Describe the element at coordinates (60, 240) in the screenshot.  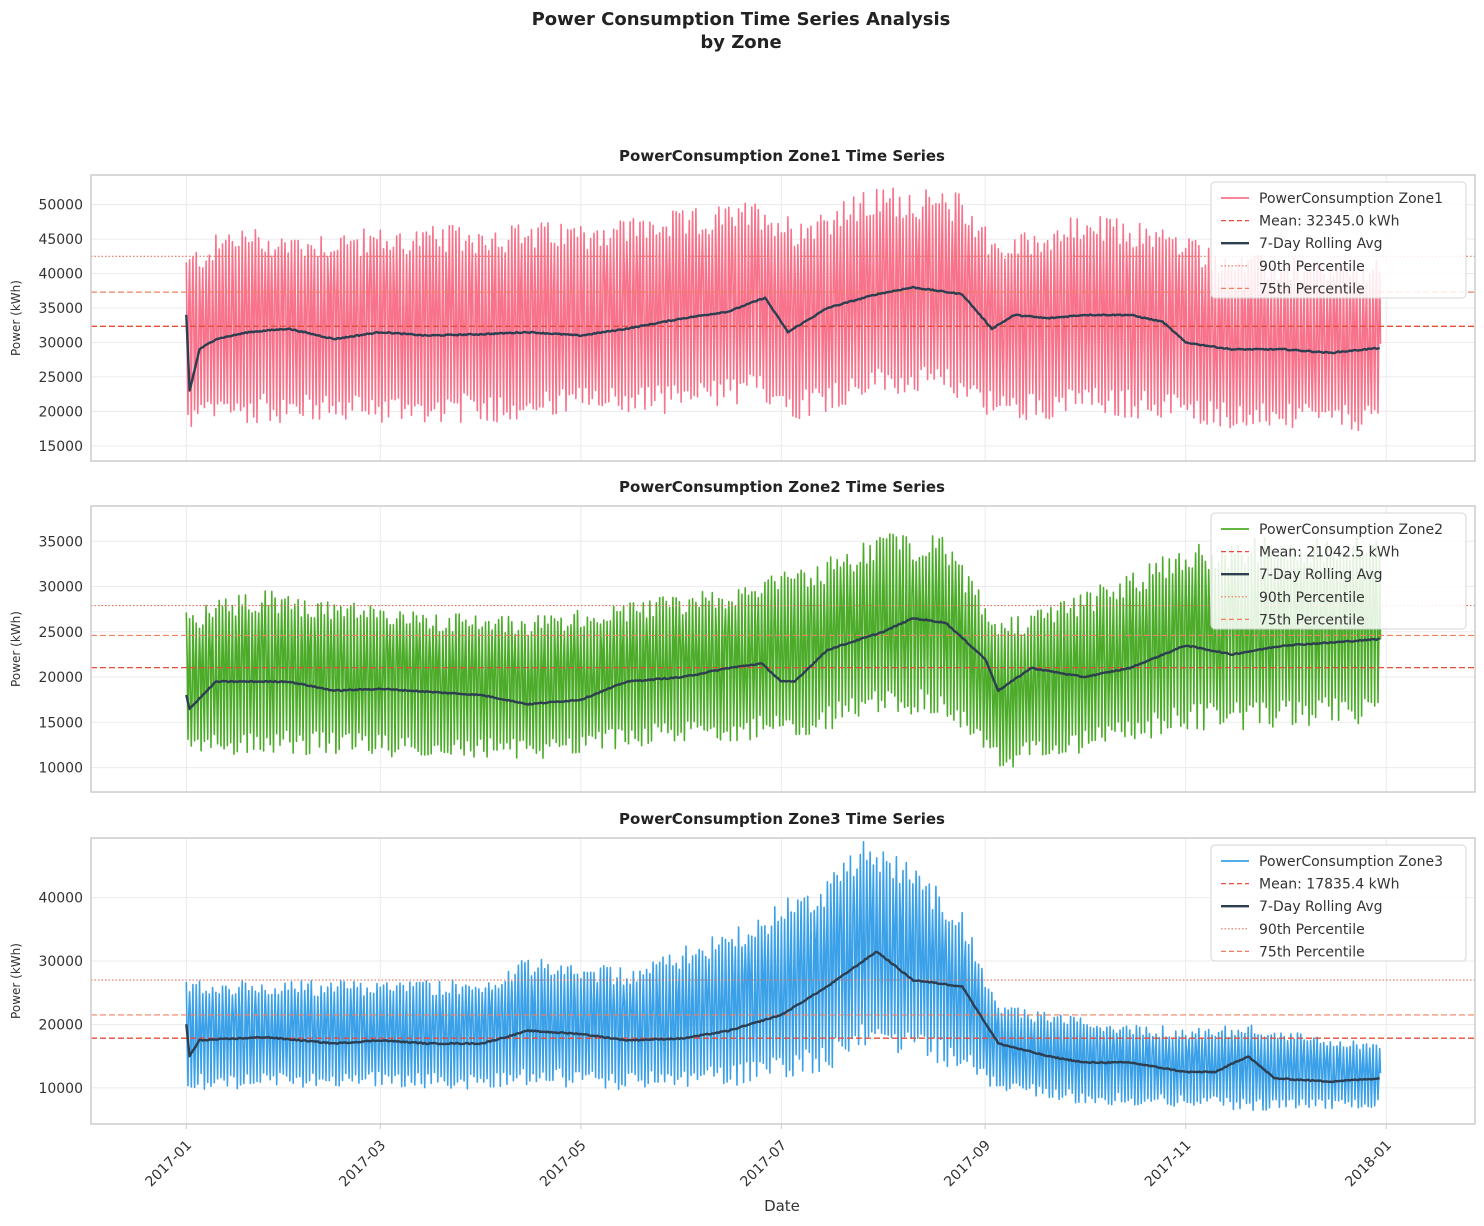
I see `y-tick-label: 45000` at that location.